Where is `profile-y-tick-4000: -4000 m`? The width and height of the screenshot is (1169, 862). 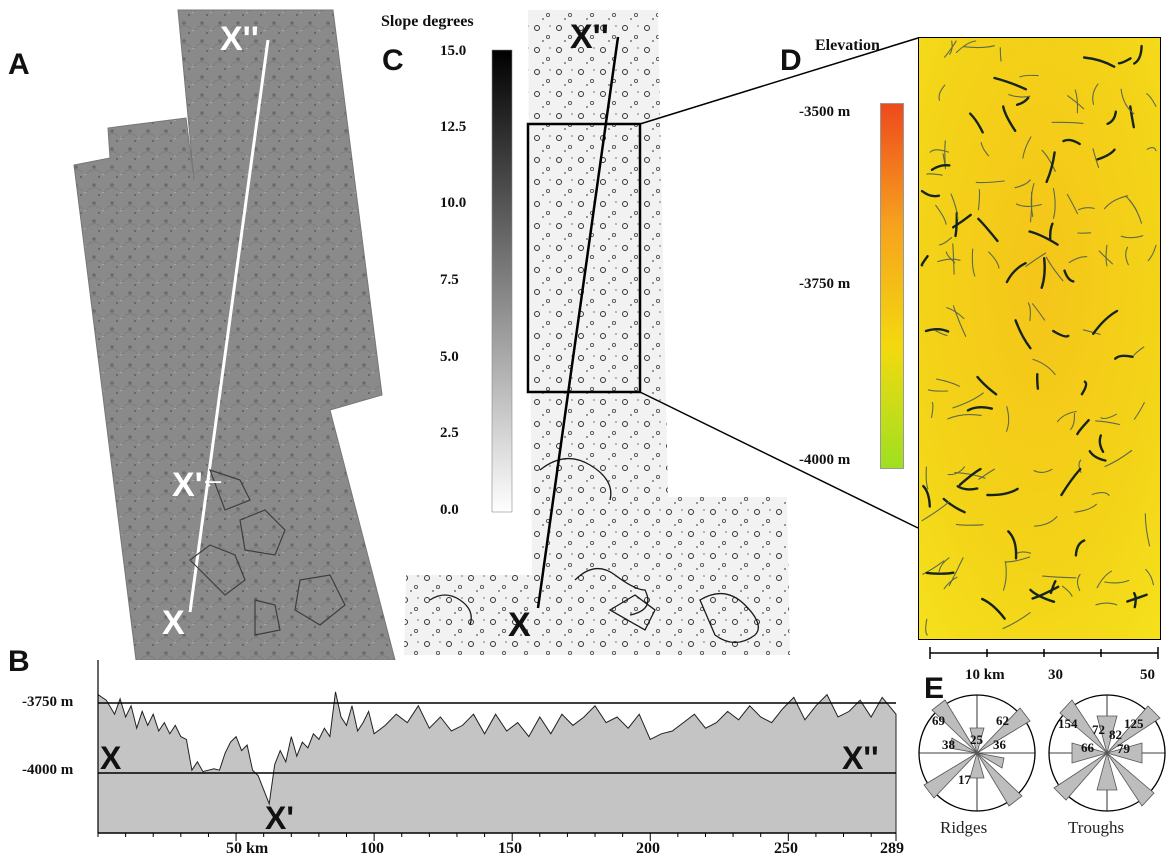 profile-y-tick-4000: -4000 m is located at coordinates (48, 770).